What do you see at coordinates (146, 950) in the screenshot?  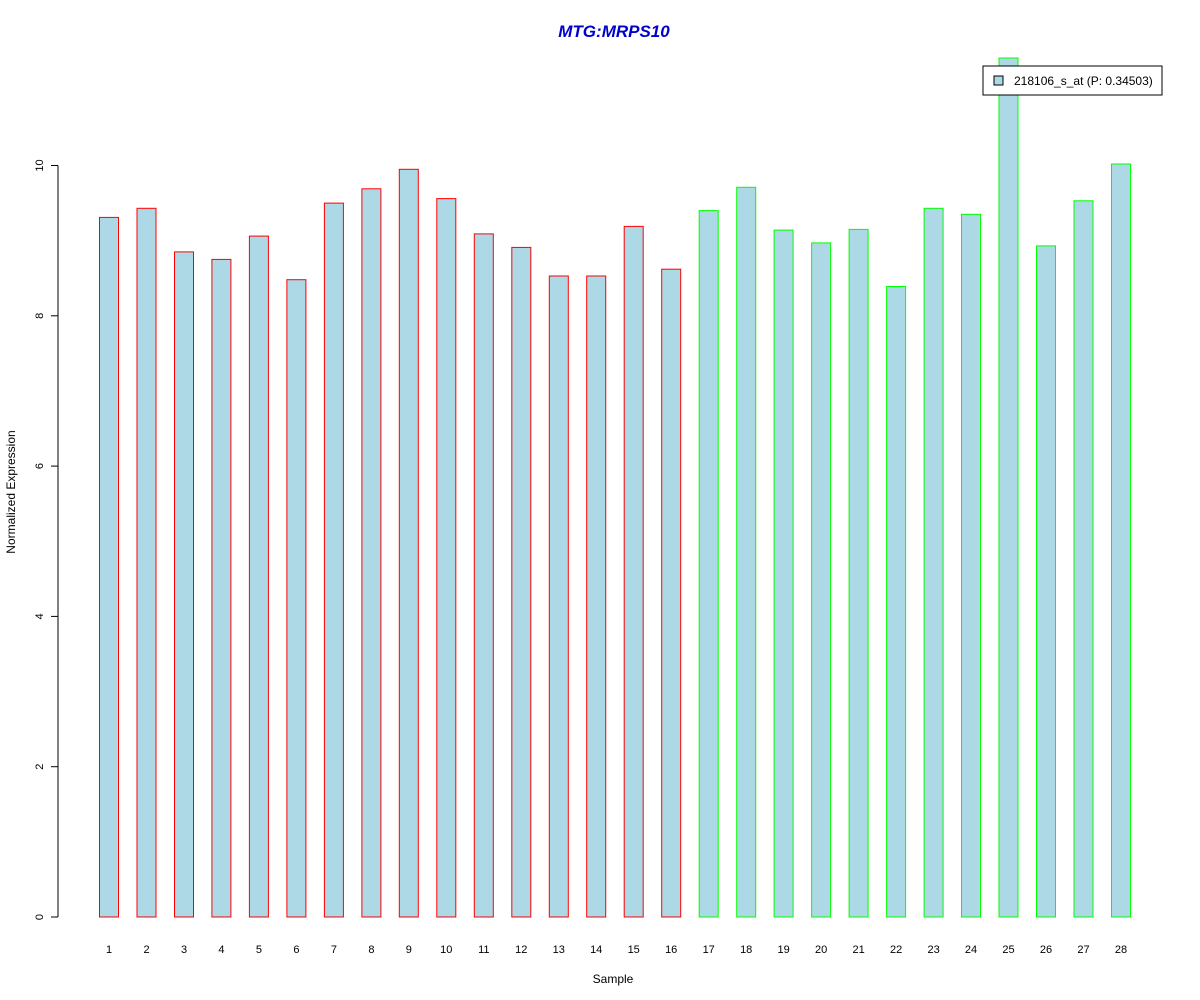 I see `x-tick-label: 2` at bounding box center [146, 950].